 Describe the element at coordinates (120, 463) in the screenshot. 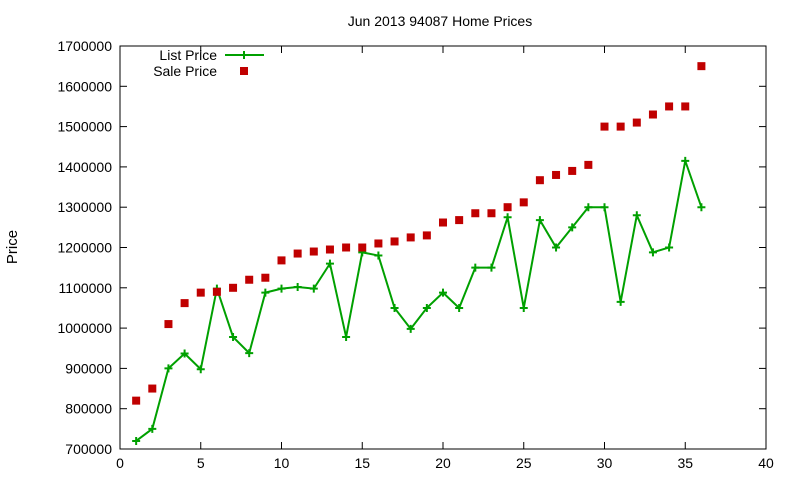

I see `x-tick-label: 0` at that location.